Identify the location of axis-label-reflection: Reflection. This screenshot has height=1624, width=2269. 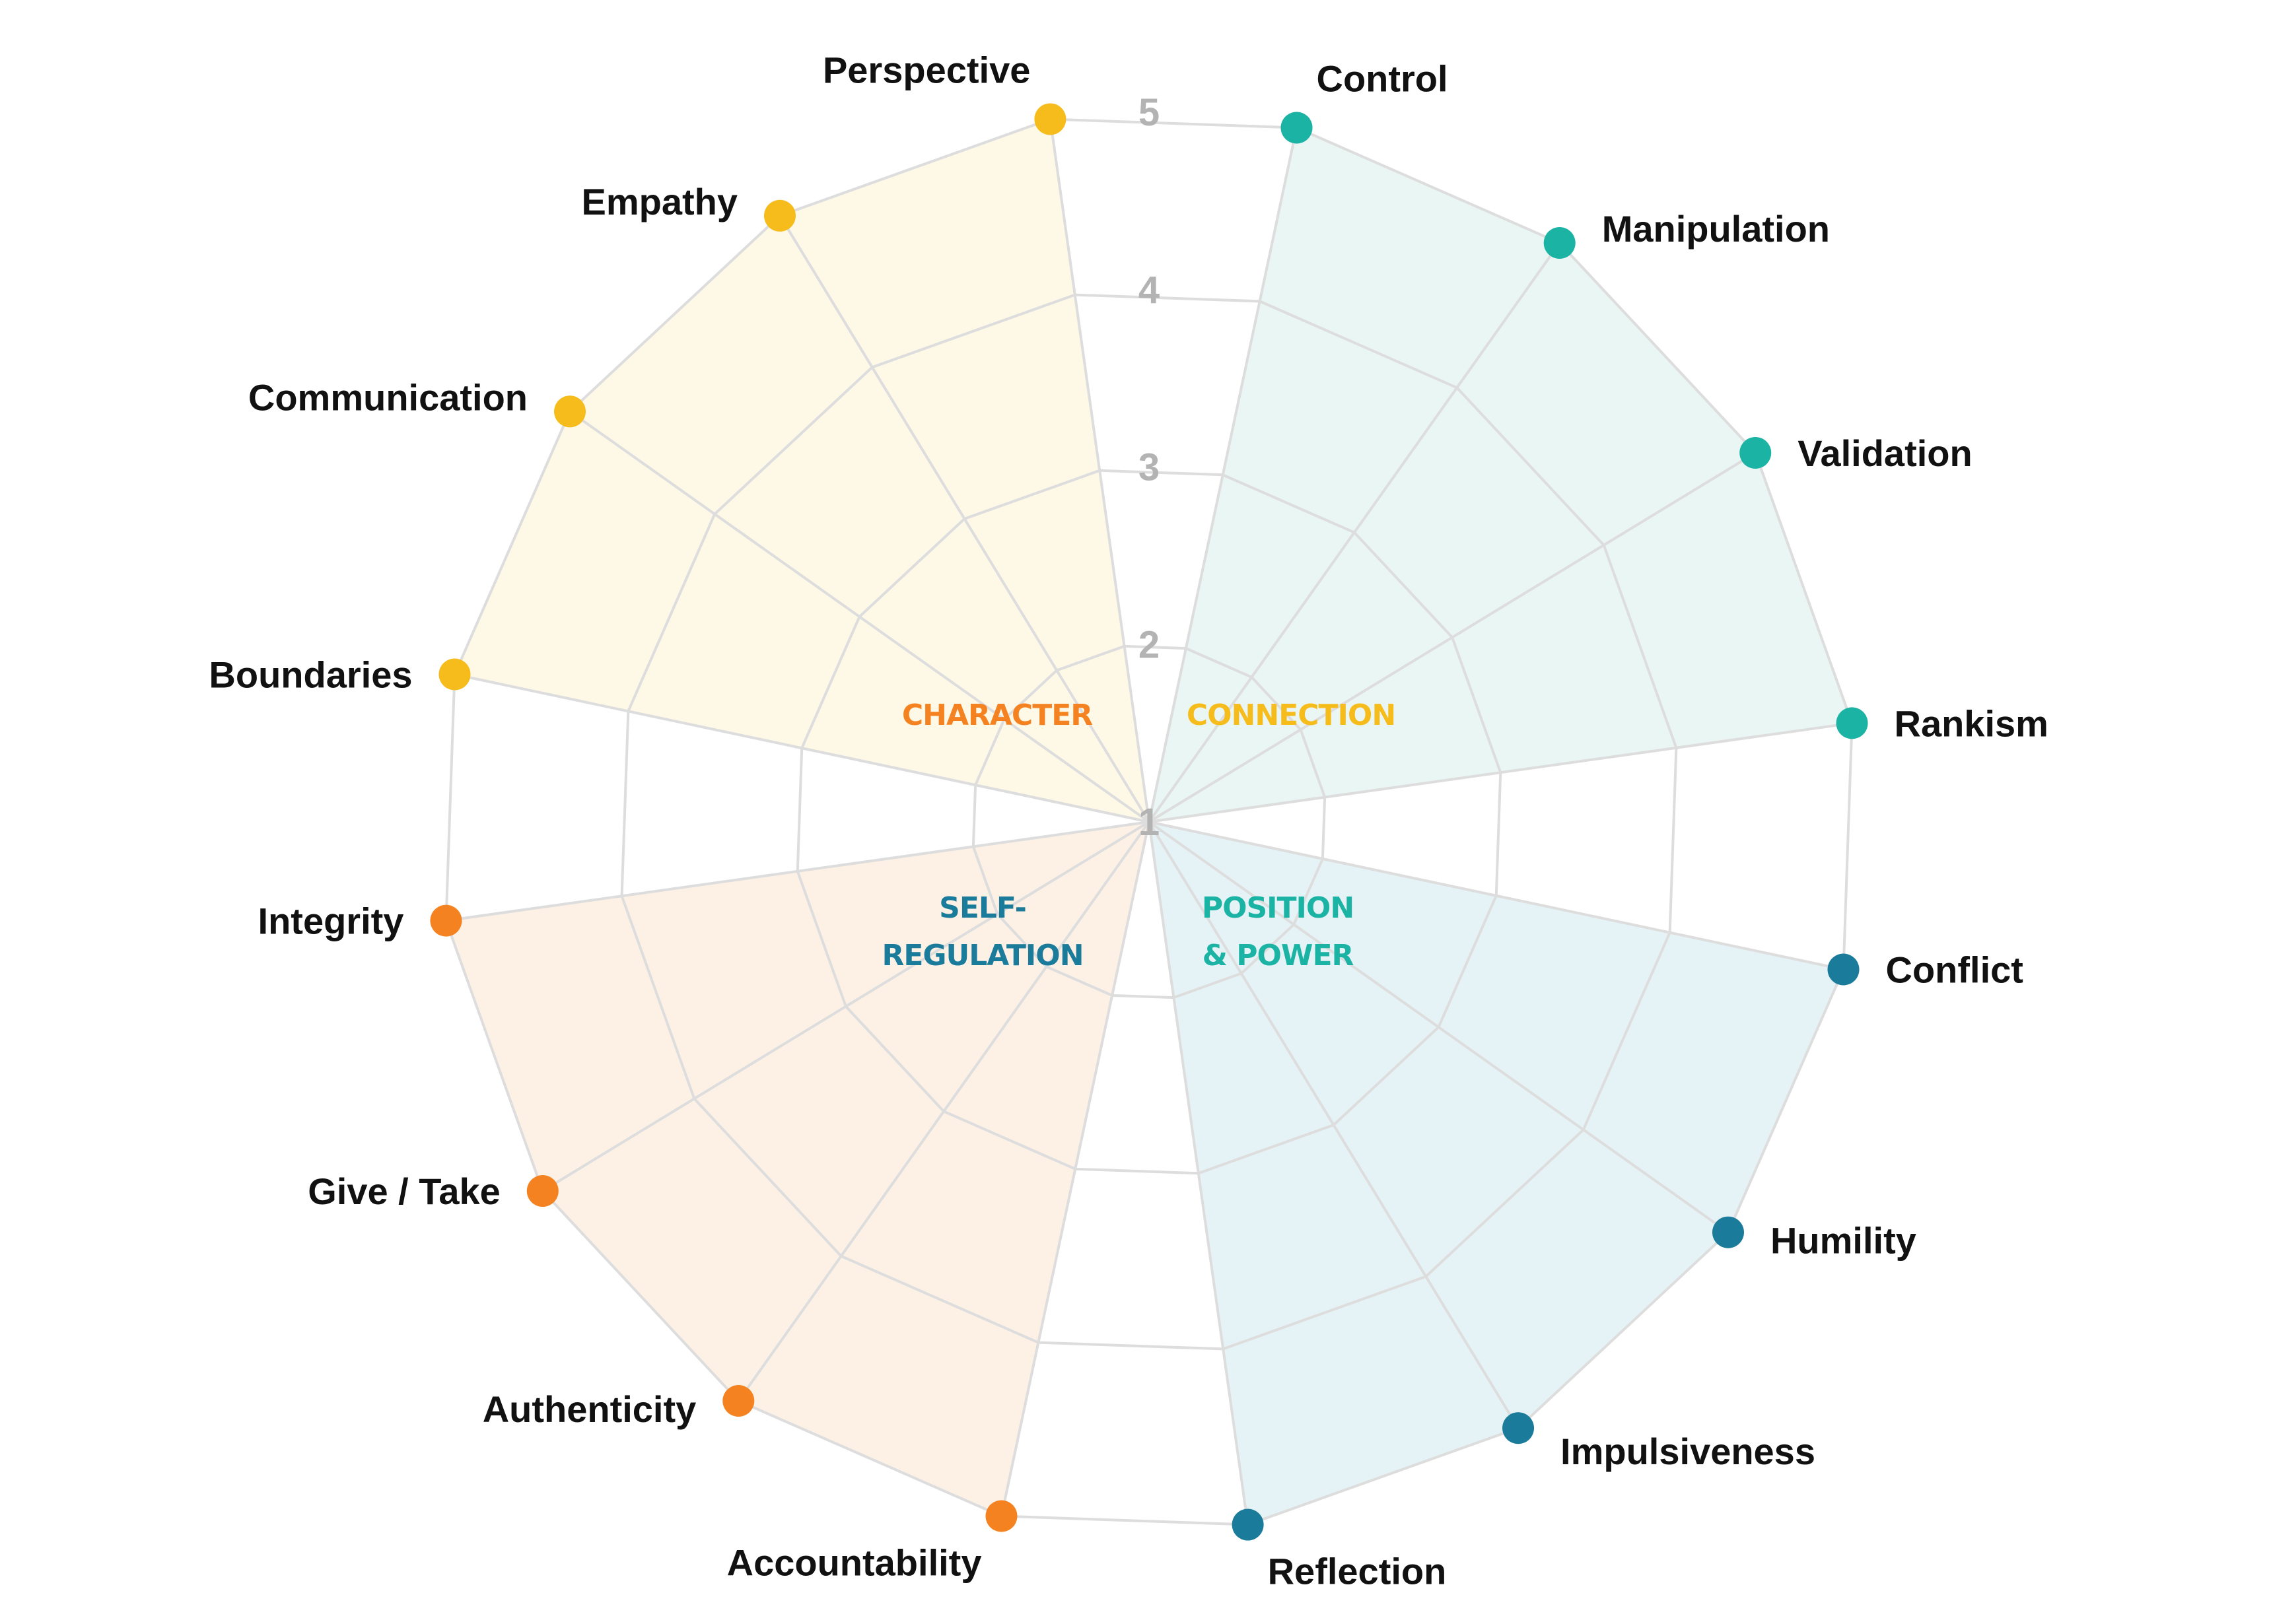
(1357, 1571).